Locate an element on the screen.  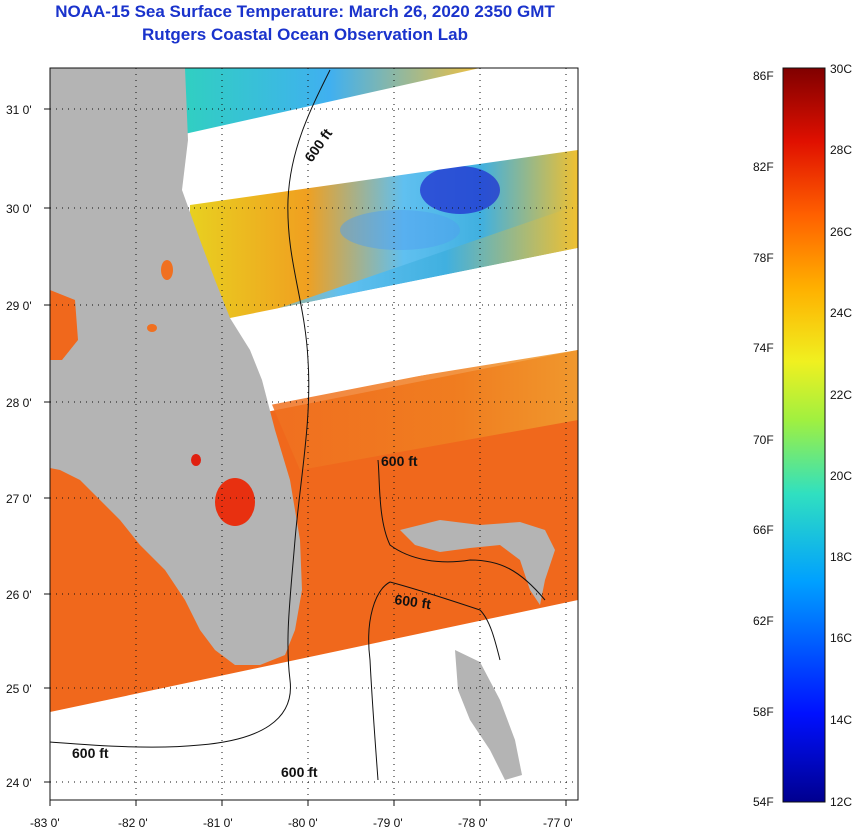
lat-label: 24 0' is located at coordinates (19, 783).